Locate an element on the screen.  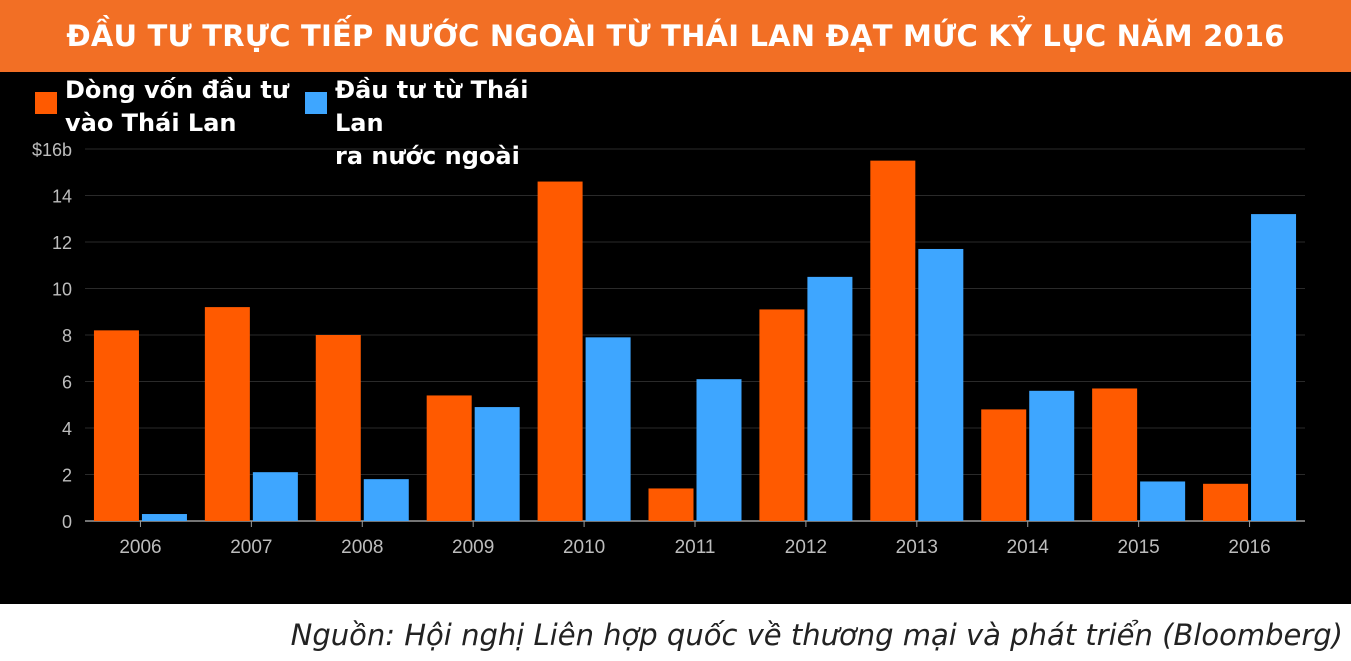
x-tick-label: 2010 is located at coordinates (584, 547).